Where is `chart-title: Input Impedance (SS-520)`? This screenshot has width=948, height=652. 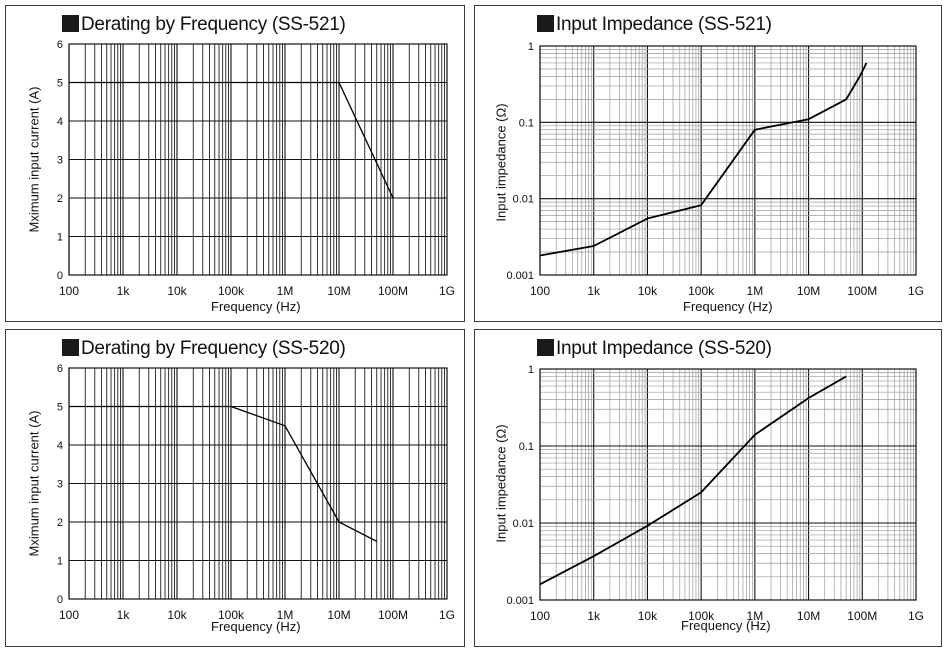 chart-title: Input Impedance (SS-520) is located at coordinates (654, 349).